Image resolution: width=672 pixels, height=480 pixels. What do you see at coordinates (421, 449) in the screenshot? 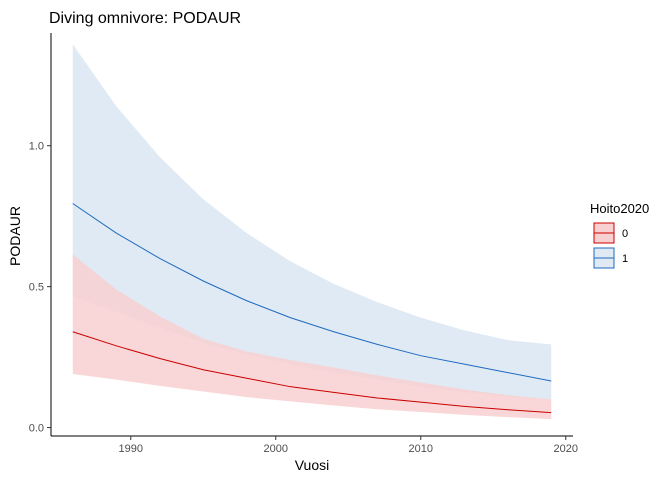
I see `x-tick-label: 2010` at bounding box center [421, 449].